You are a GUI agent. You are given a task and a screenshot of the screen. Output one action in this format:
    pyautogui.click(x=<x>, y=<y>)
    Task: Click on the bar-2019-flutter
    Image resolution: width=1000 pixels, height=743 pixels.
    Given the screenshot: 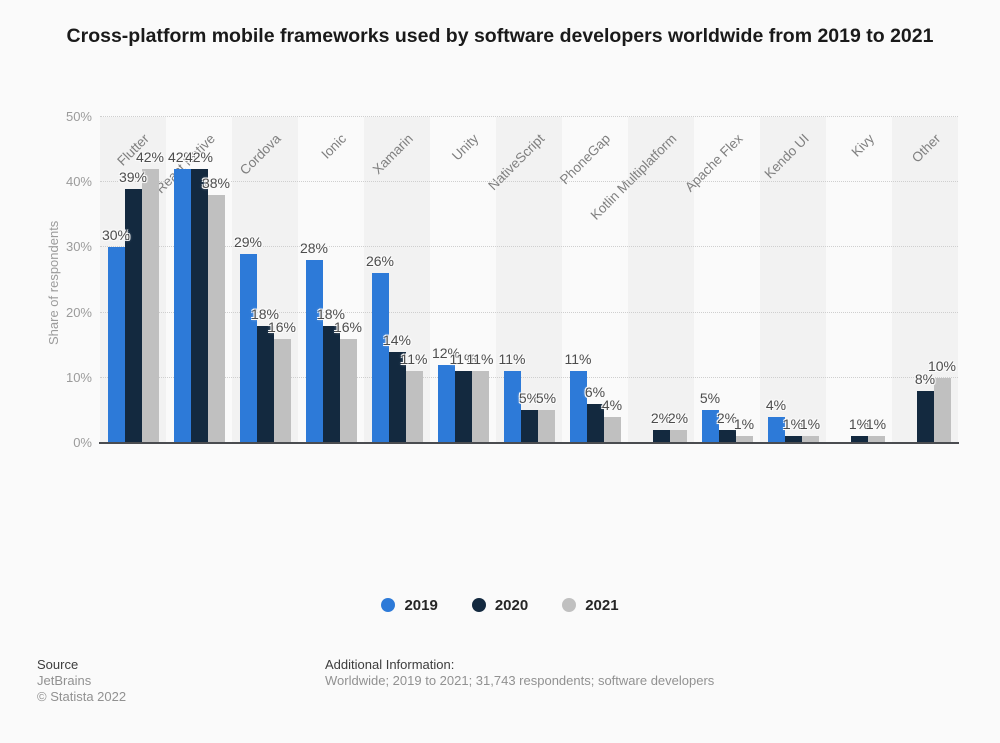 What is the action you would take?
    pyautogui.click(x=116, y=345)
    